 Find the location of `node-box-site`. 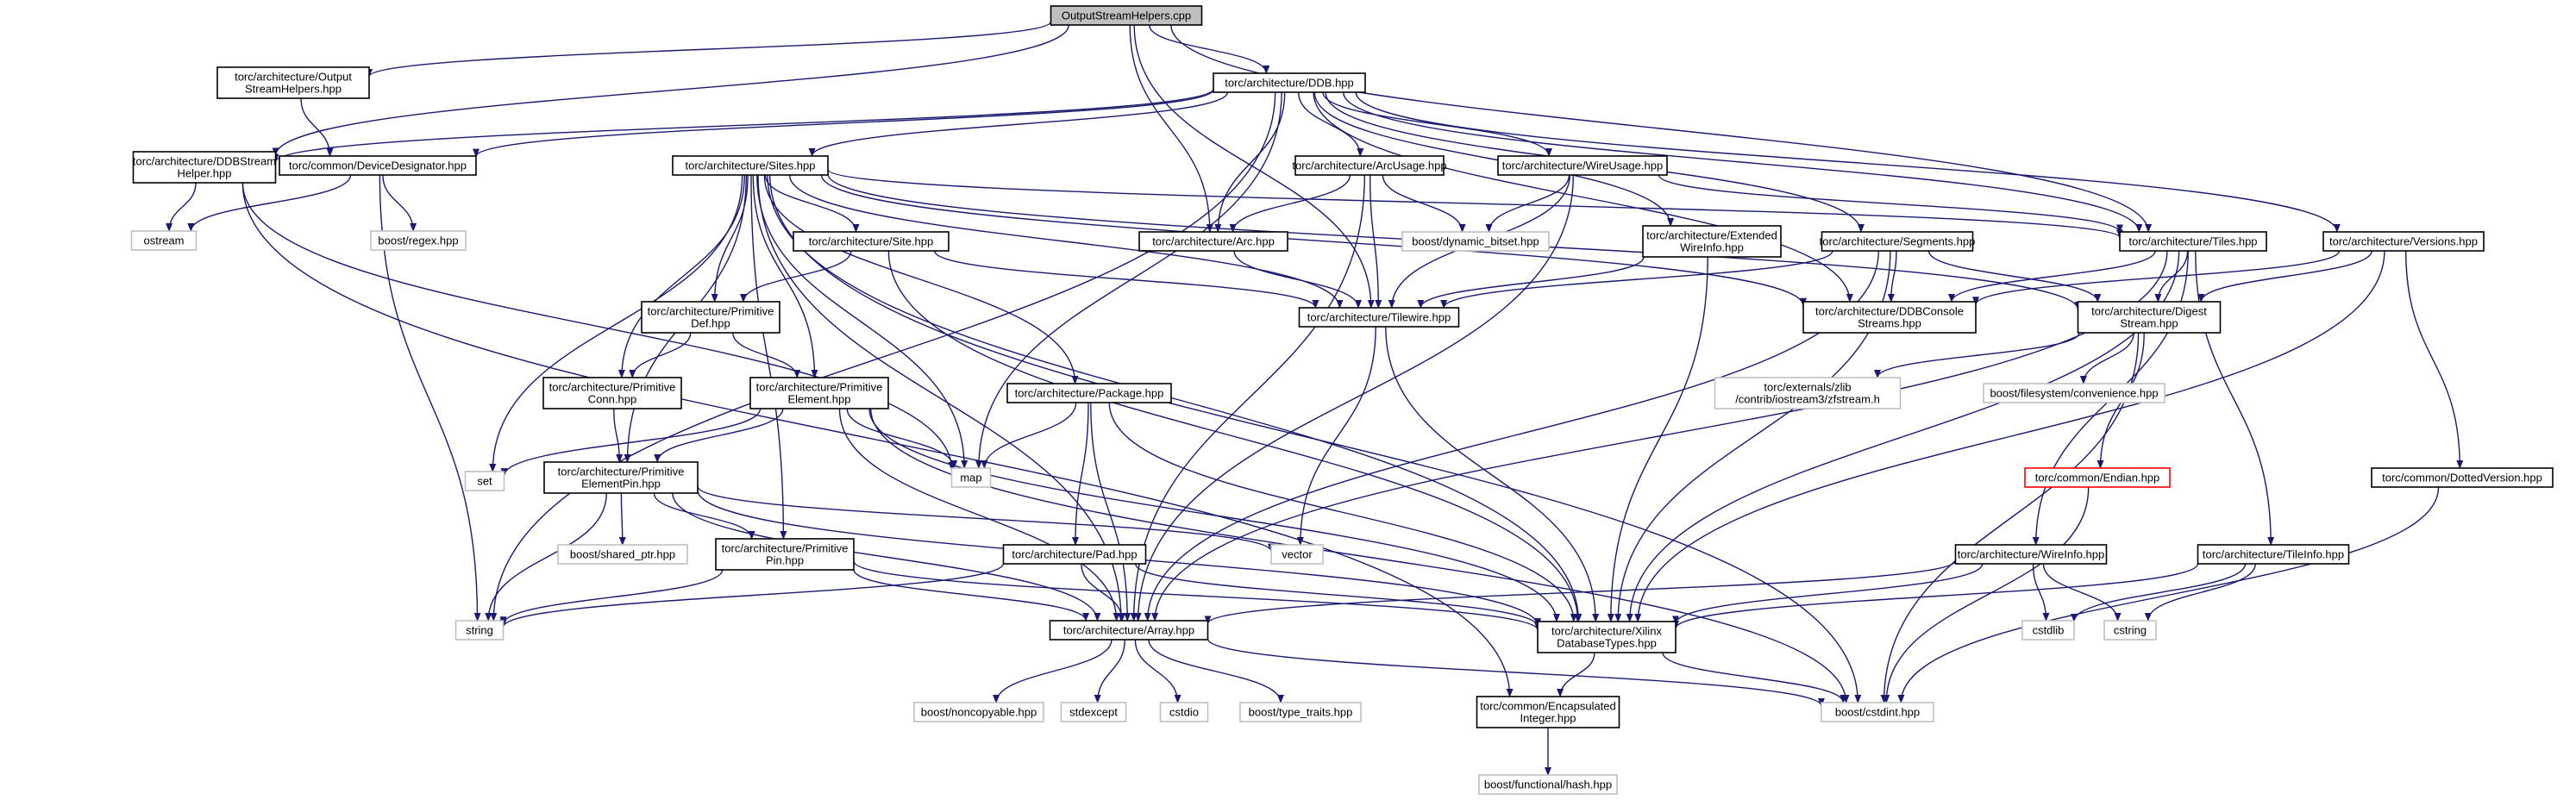

node-box-site is located at coordinates (871, 241).